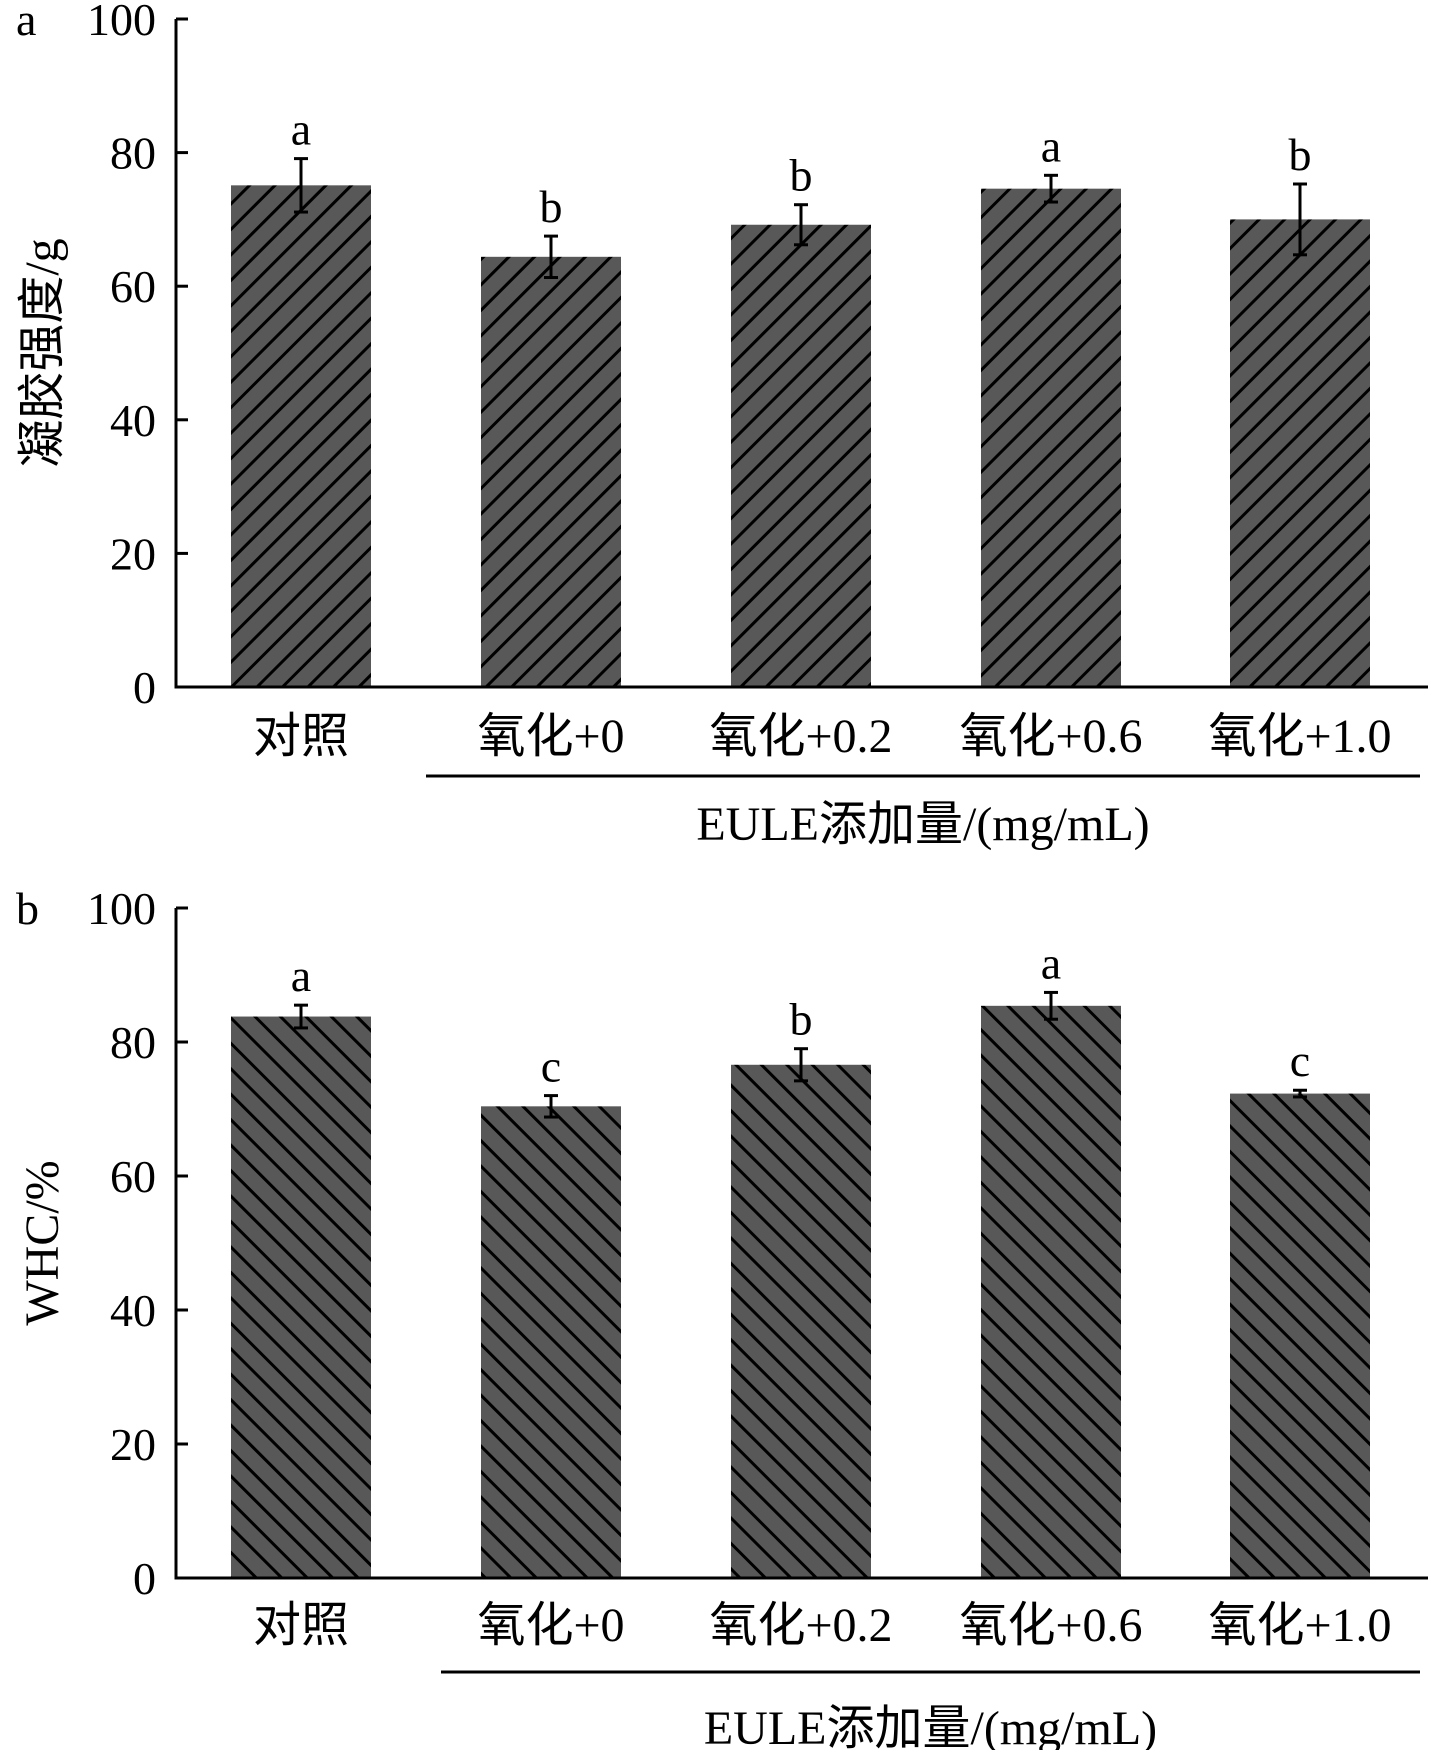 This screenshot has height=1750, width=1430. What do you see at coordinates (551, 1066) in the screenshot?
I see `significance-label-1: c` at bounding box center [551, 1066].